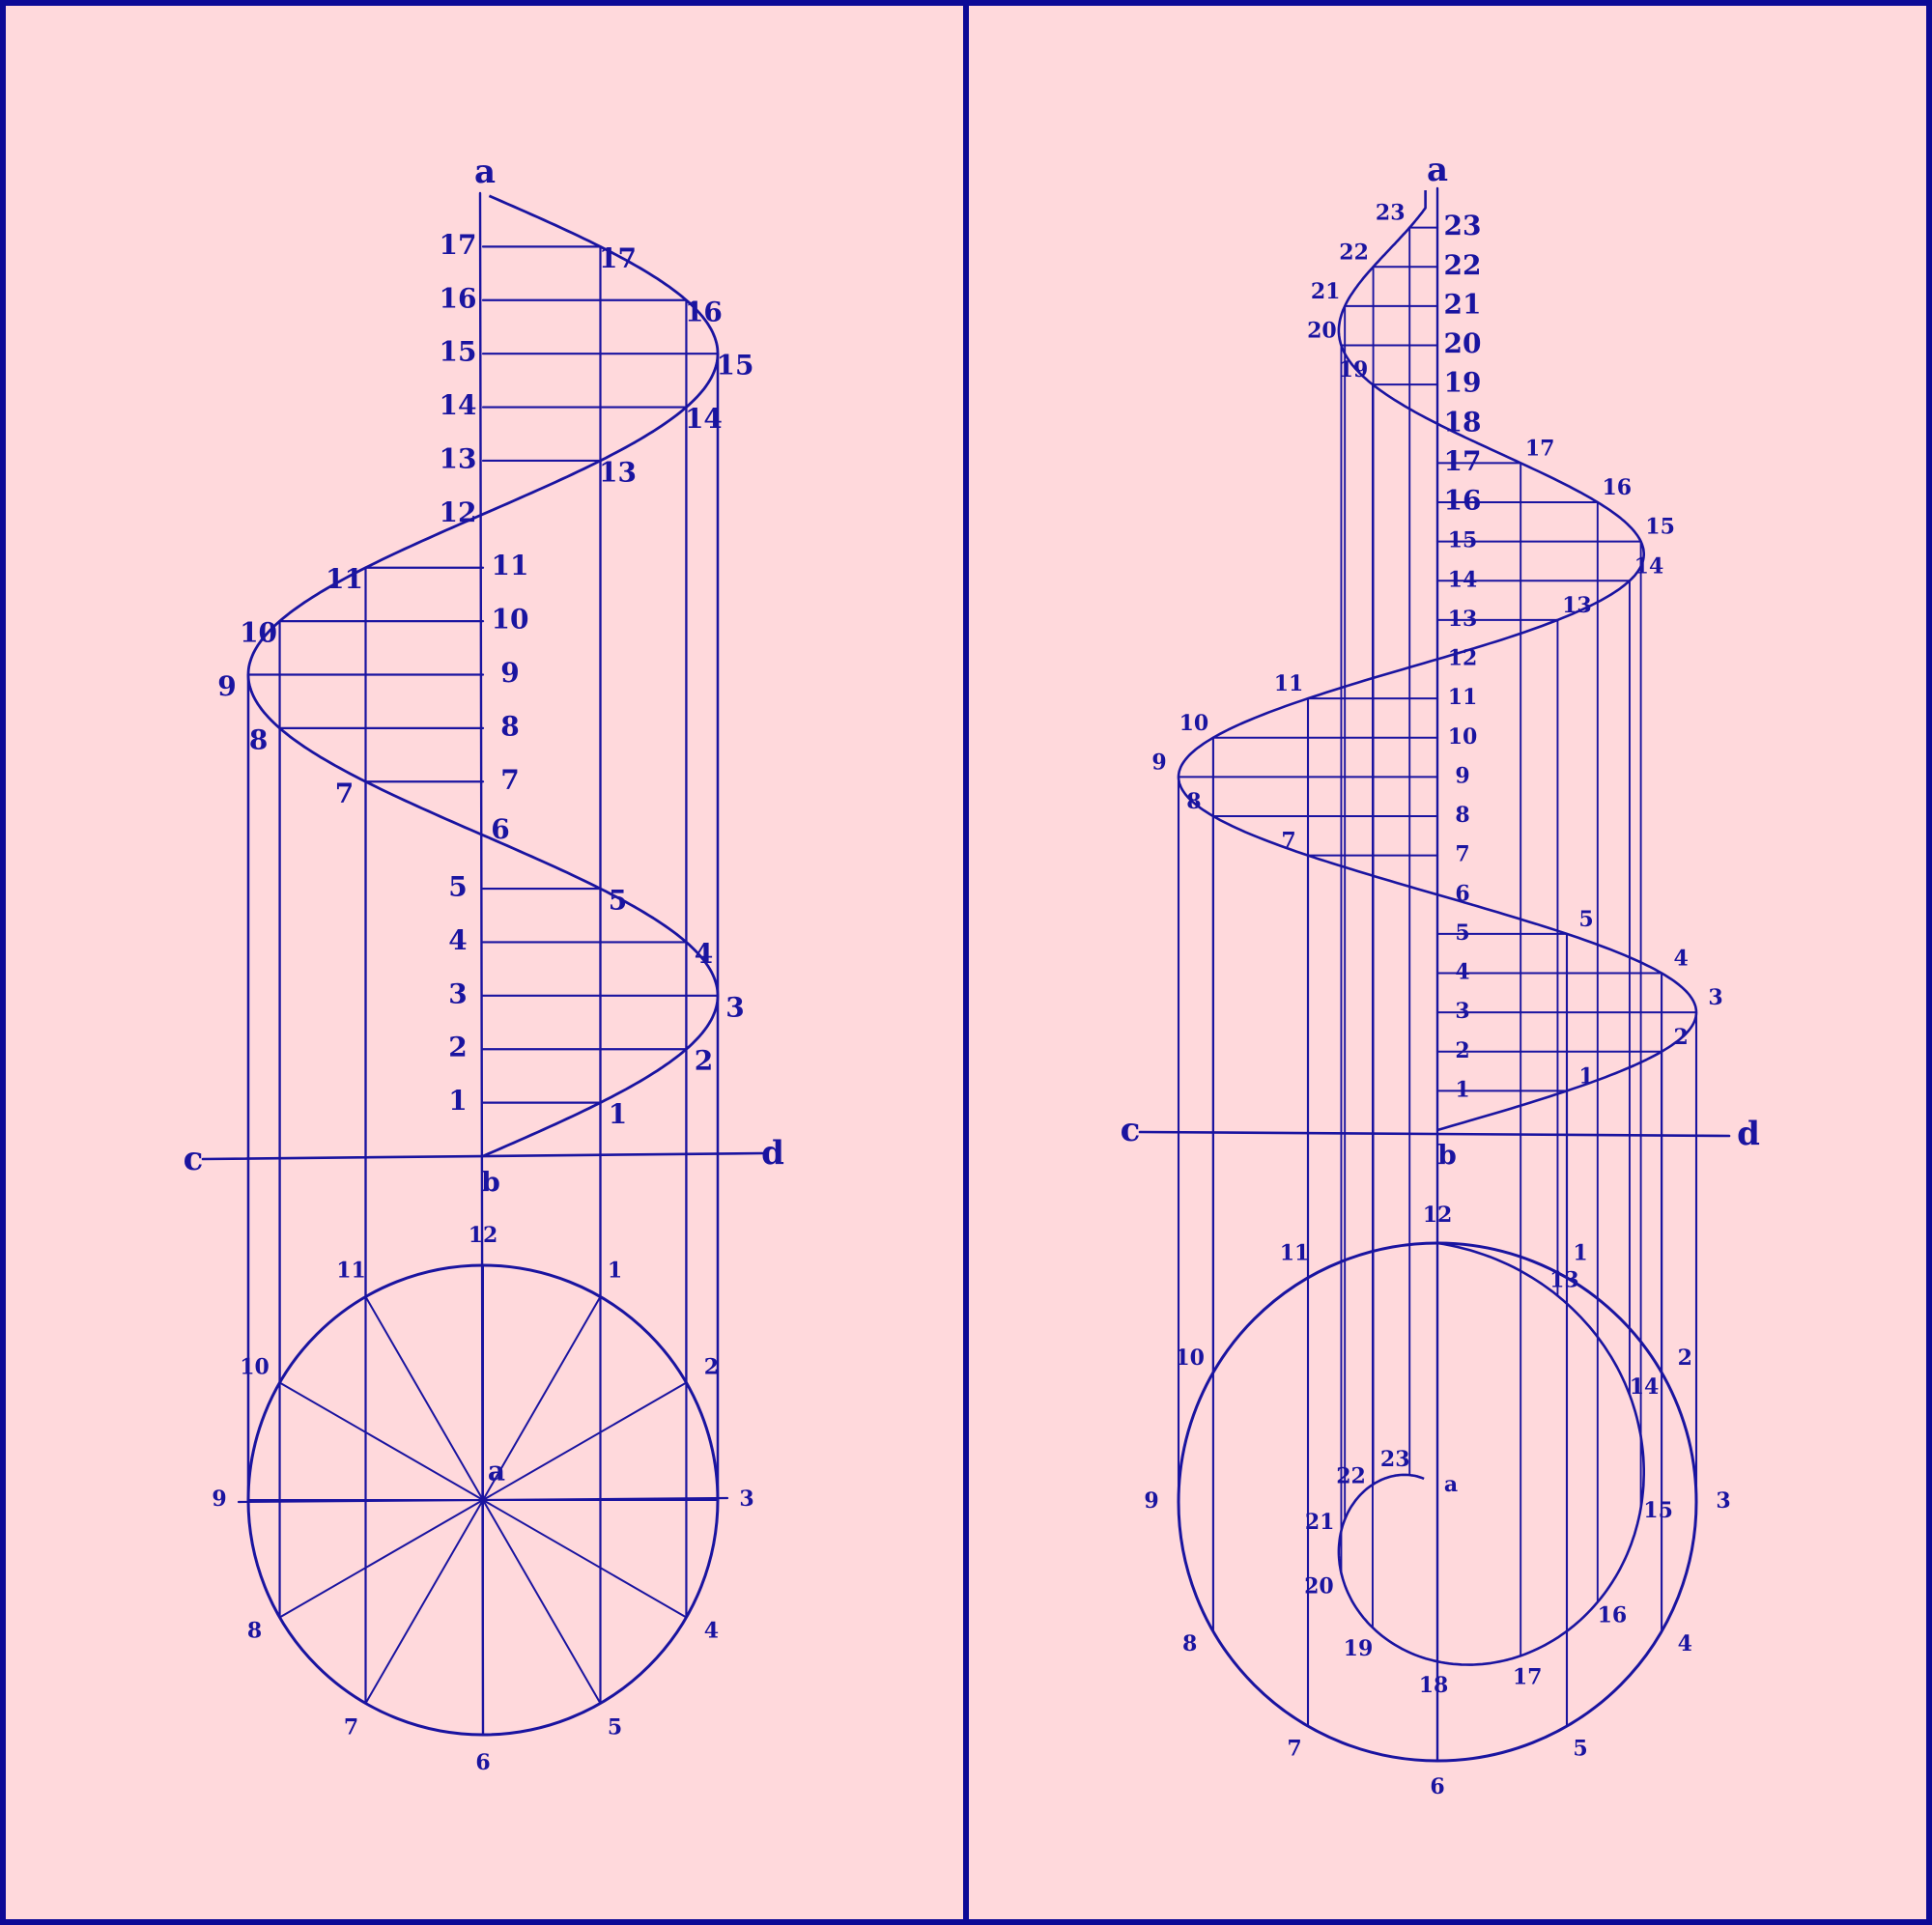  Describe the element at coordinates (1528, 1677) in the screenshot. I see `spiral-number: 17` at that location.